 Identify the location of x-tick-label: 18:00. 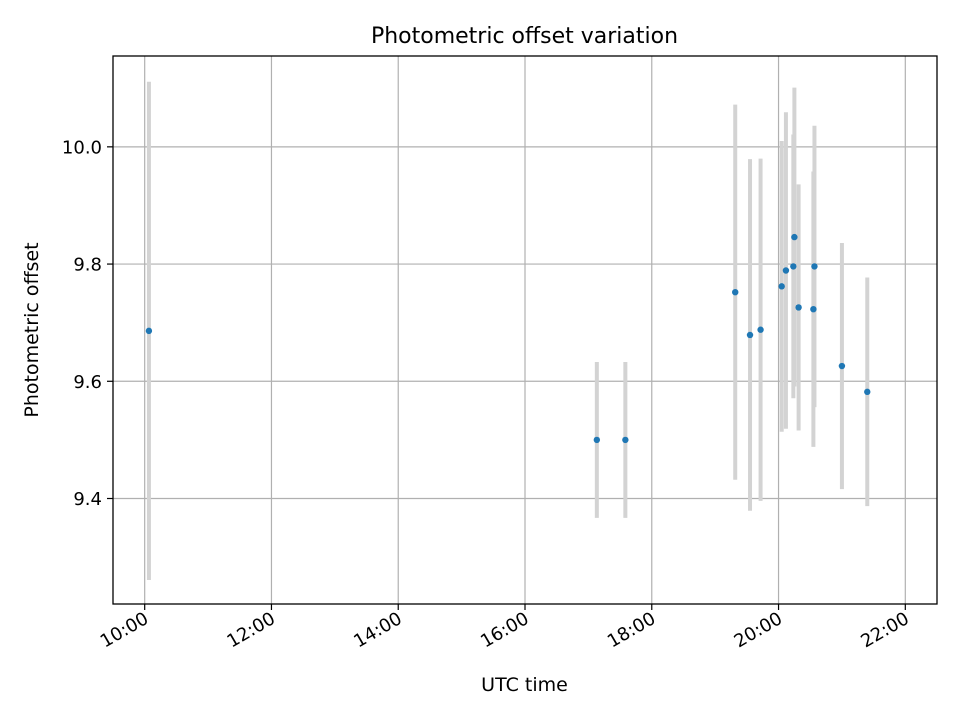
(631, 630).